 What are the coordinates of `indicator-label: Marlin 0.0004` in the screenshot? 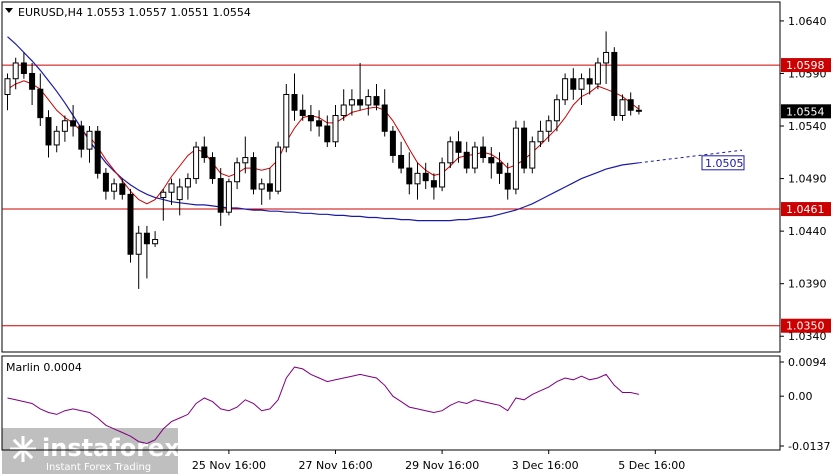 It's located at (44, 367).